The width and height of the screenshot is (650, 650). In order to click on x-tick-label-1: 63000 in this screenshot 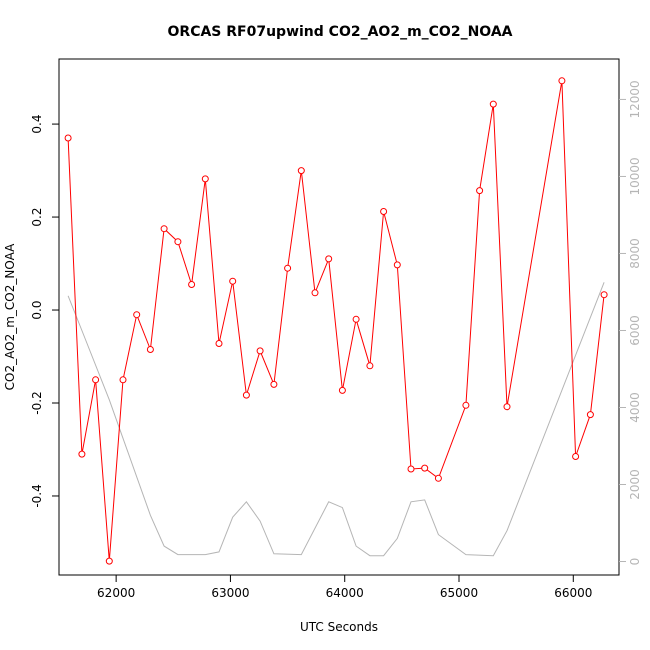, I will do `click(230, 593)`.